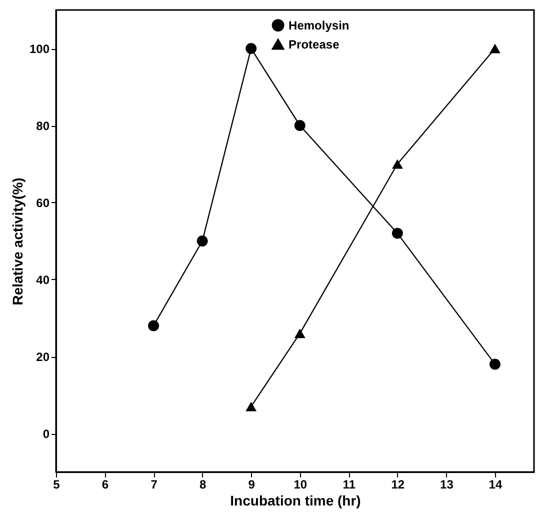 Image resolution: width=544 pixels, height=518 pixels. I want to click on x-tick-label: 14, so click(495, 485).